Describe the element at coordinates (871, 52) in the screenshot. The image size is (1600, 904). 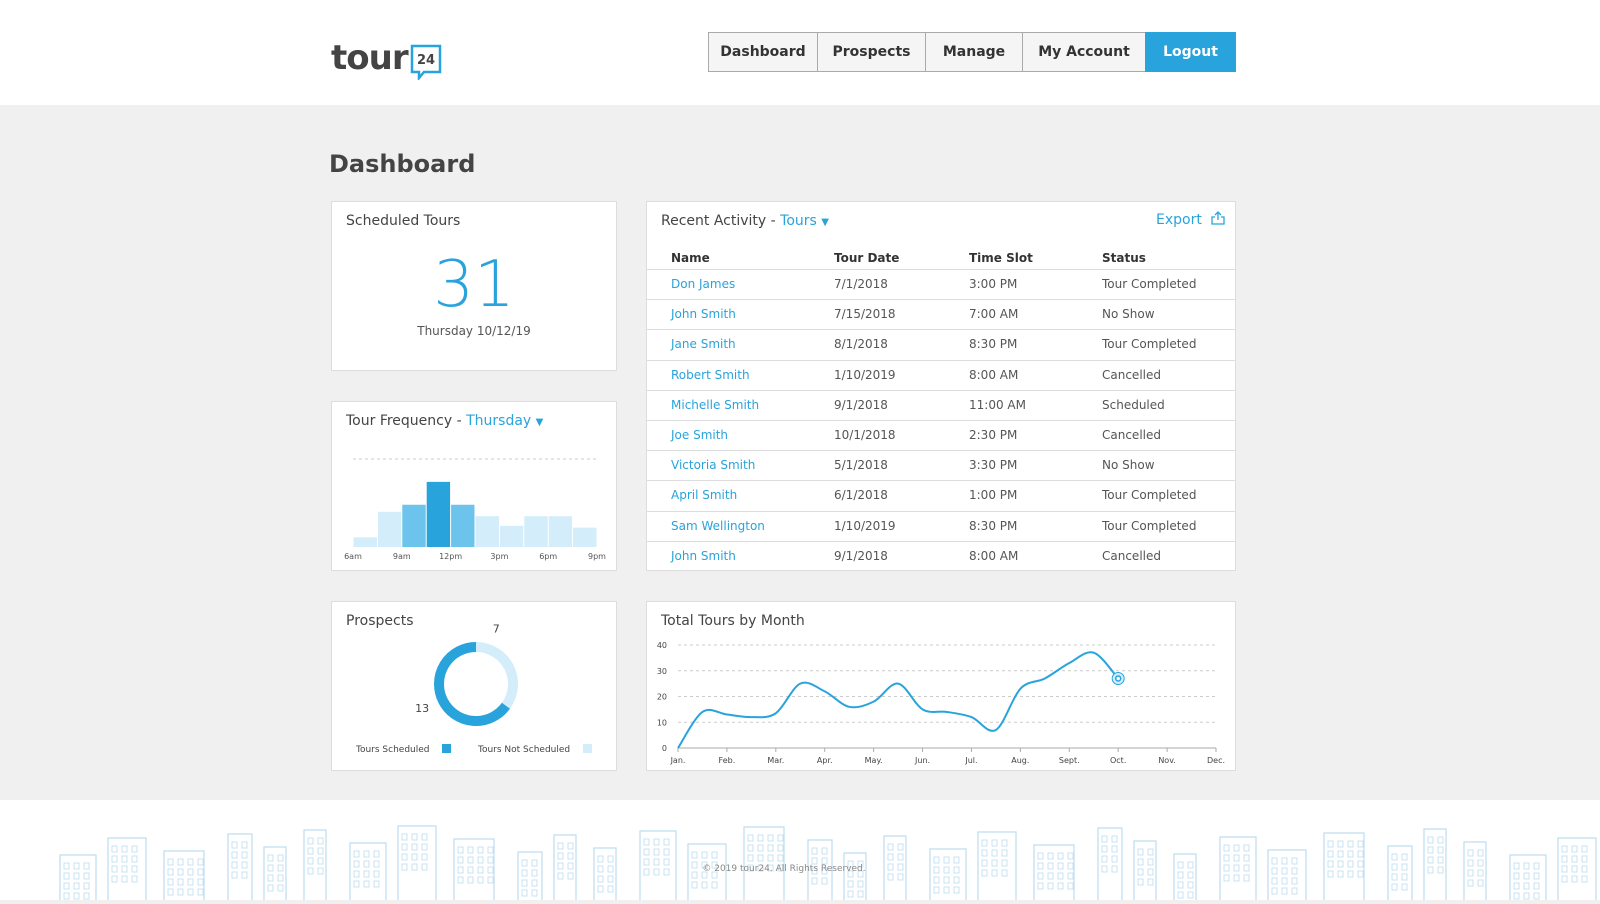
I see `nav-button: Prospects` at that location.